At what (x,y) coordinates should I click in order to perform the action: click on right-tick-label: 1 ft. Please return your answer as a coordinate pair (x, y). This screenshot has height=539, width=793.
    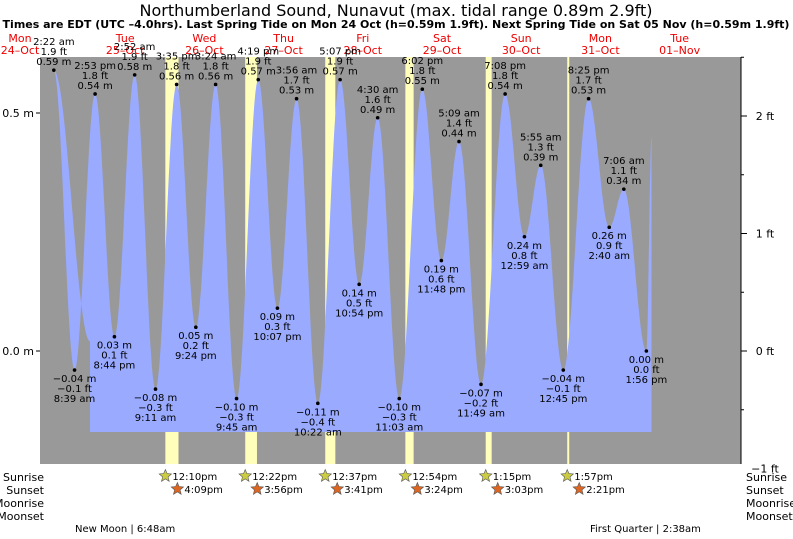
    Looking at the image, I should click on (765, 234).